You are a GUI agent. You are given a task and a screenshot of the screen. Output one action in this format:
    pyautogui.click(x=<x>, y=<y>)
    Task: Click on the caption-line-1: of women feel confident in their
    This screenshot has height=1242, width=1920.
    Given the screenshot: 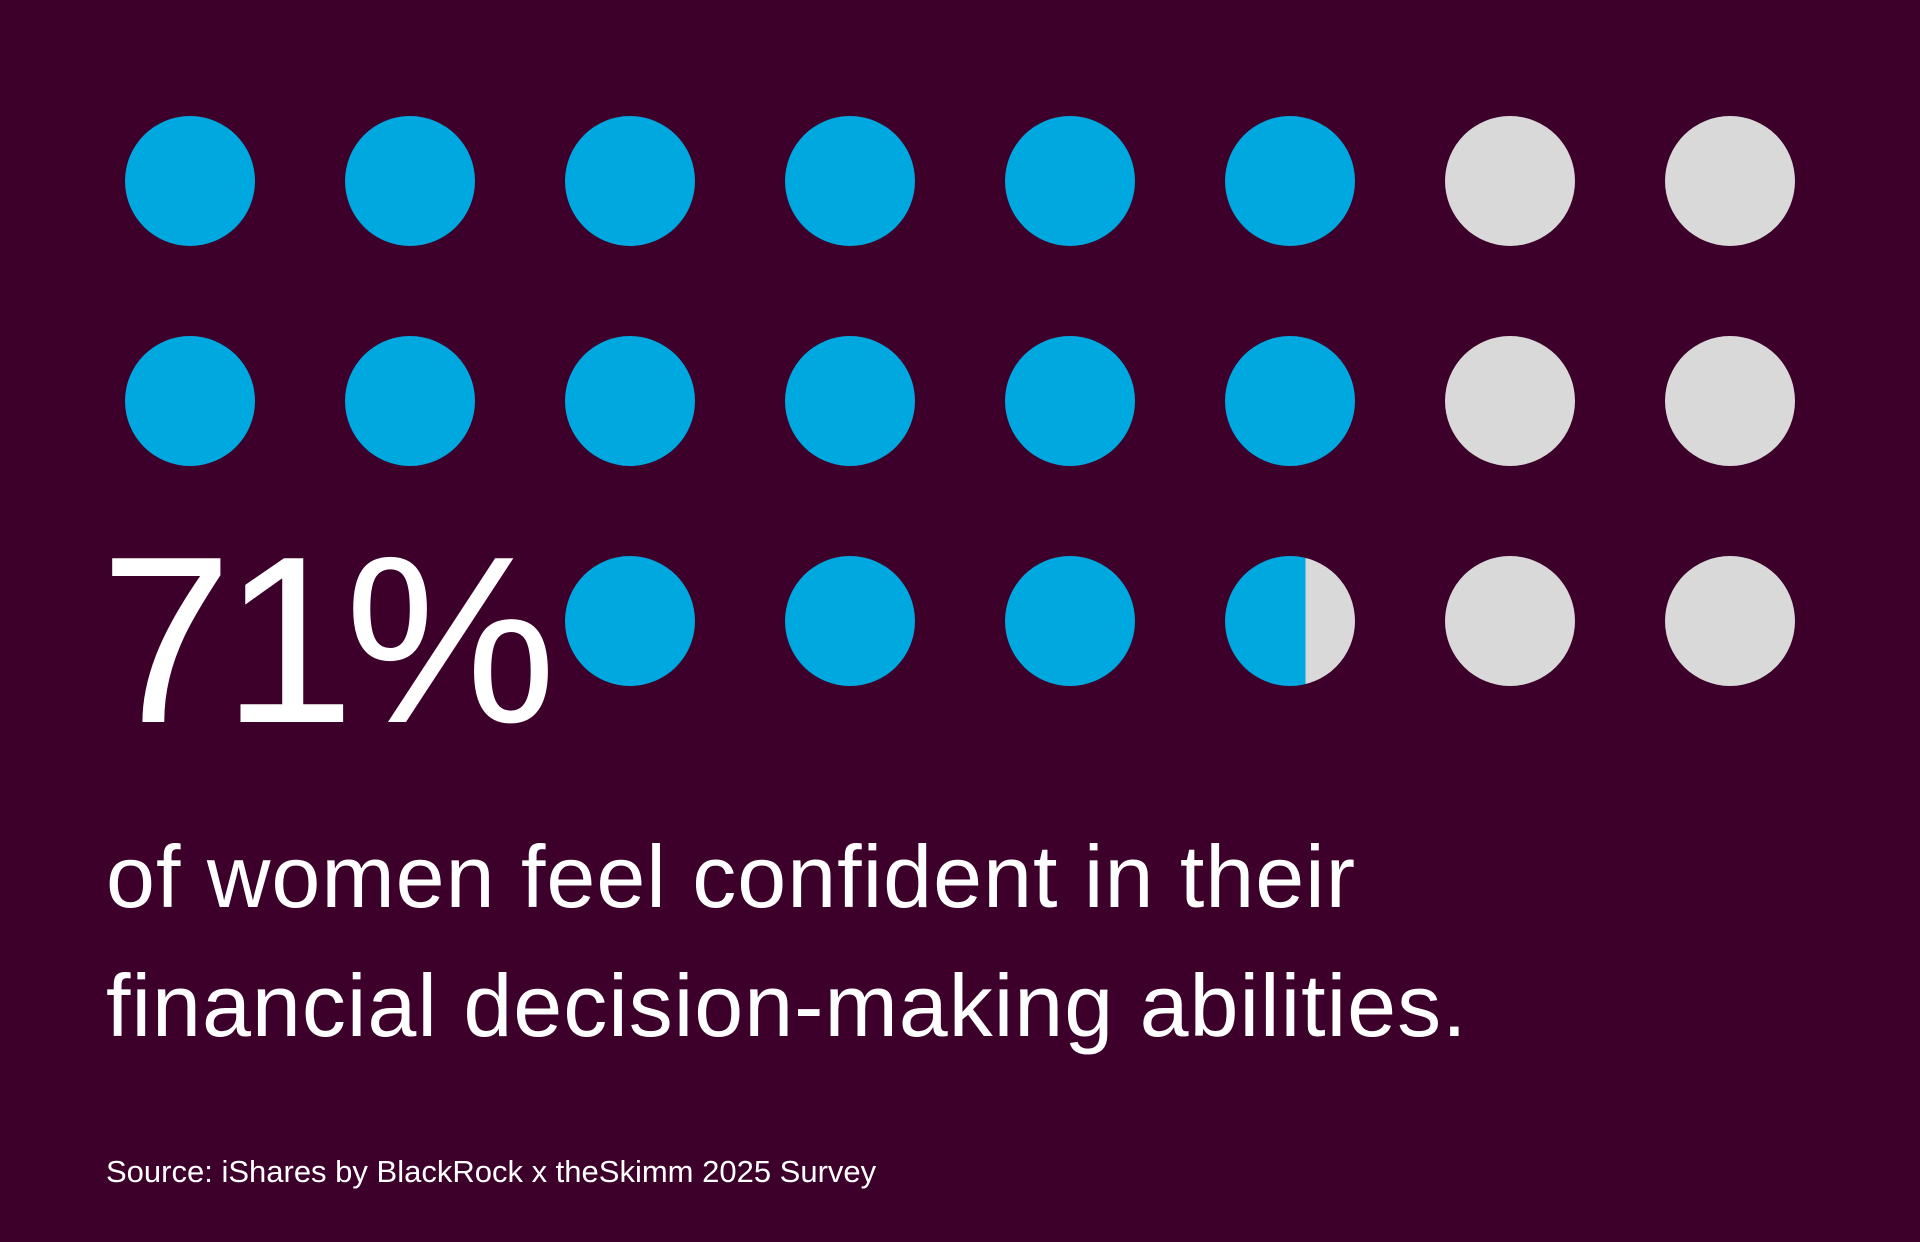 What is the action you would take?
    pyautogui.click(x=731, y=876)
    